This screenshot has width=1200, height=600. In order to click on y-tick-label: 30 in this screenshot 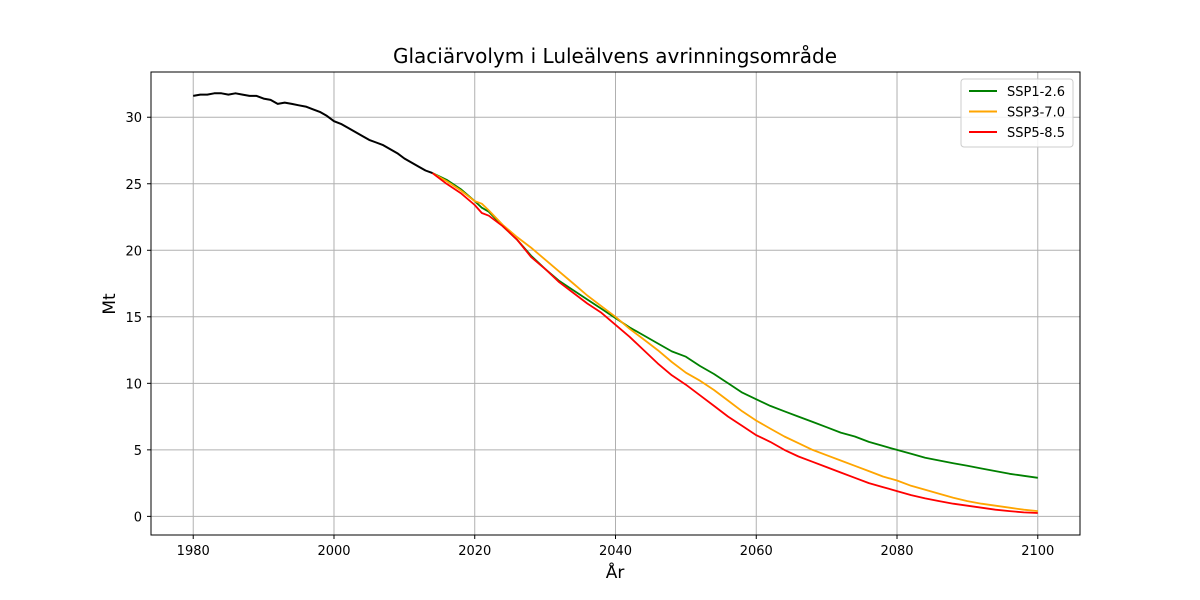, I will do `click(133, 118)`.